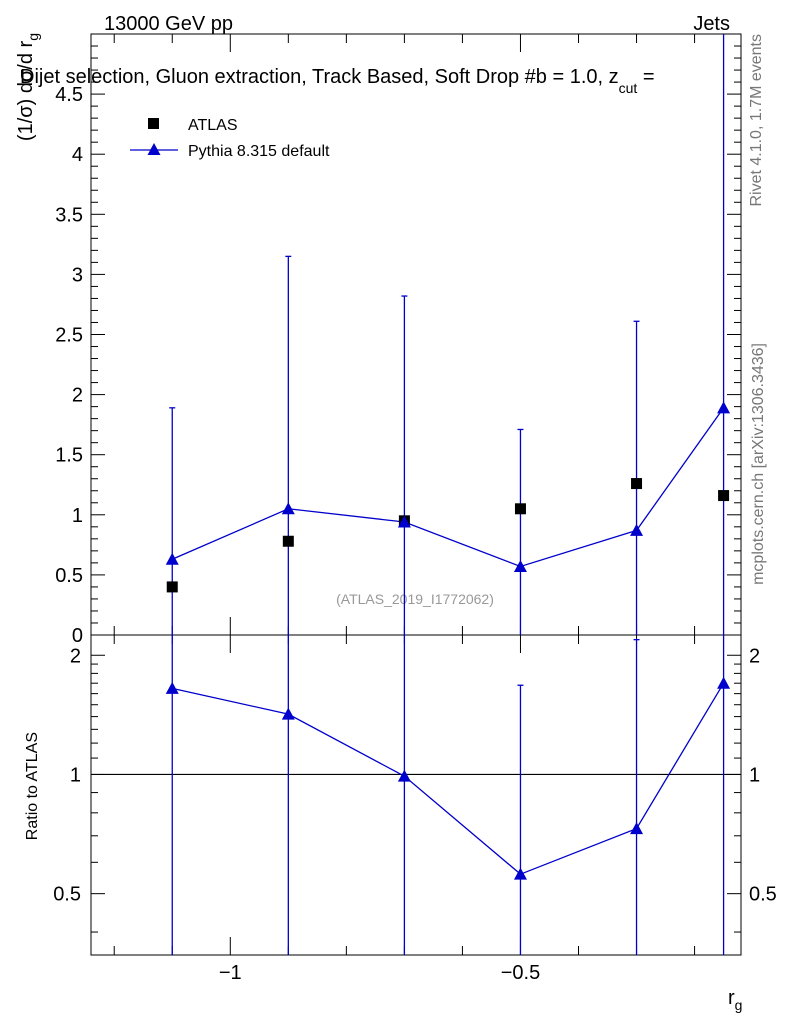 Image resolution: width=786 pixels, height=1024 pixels. What do you see at coordinates (711, 24) in the screenshot?
I see `process-label: Jets` at bounding box center [711, 24].